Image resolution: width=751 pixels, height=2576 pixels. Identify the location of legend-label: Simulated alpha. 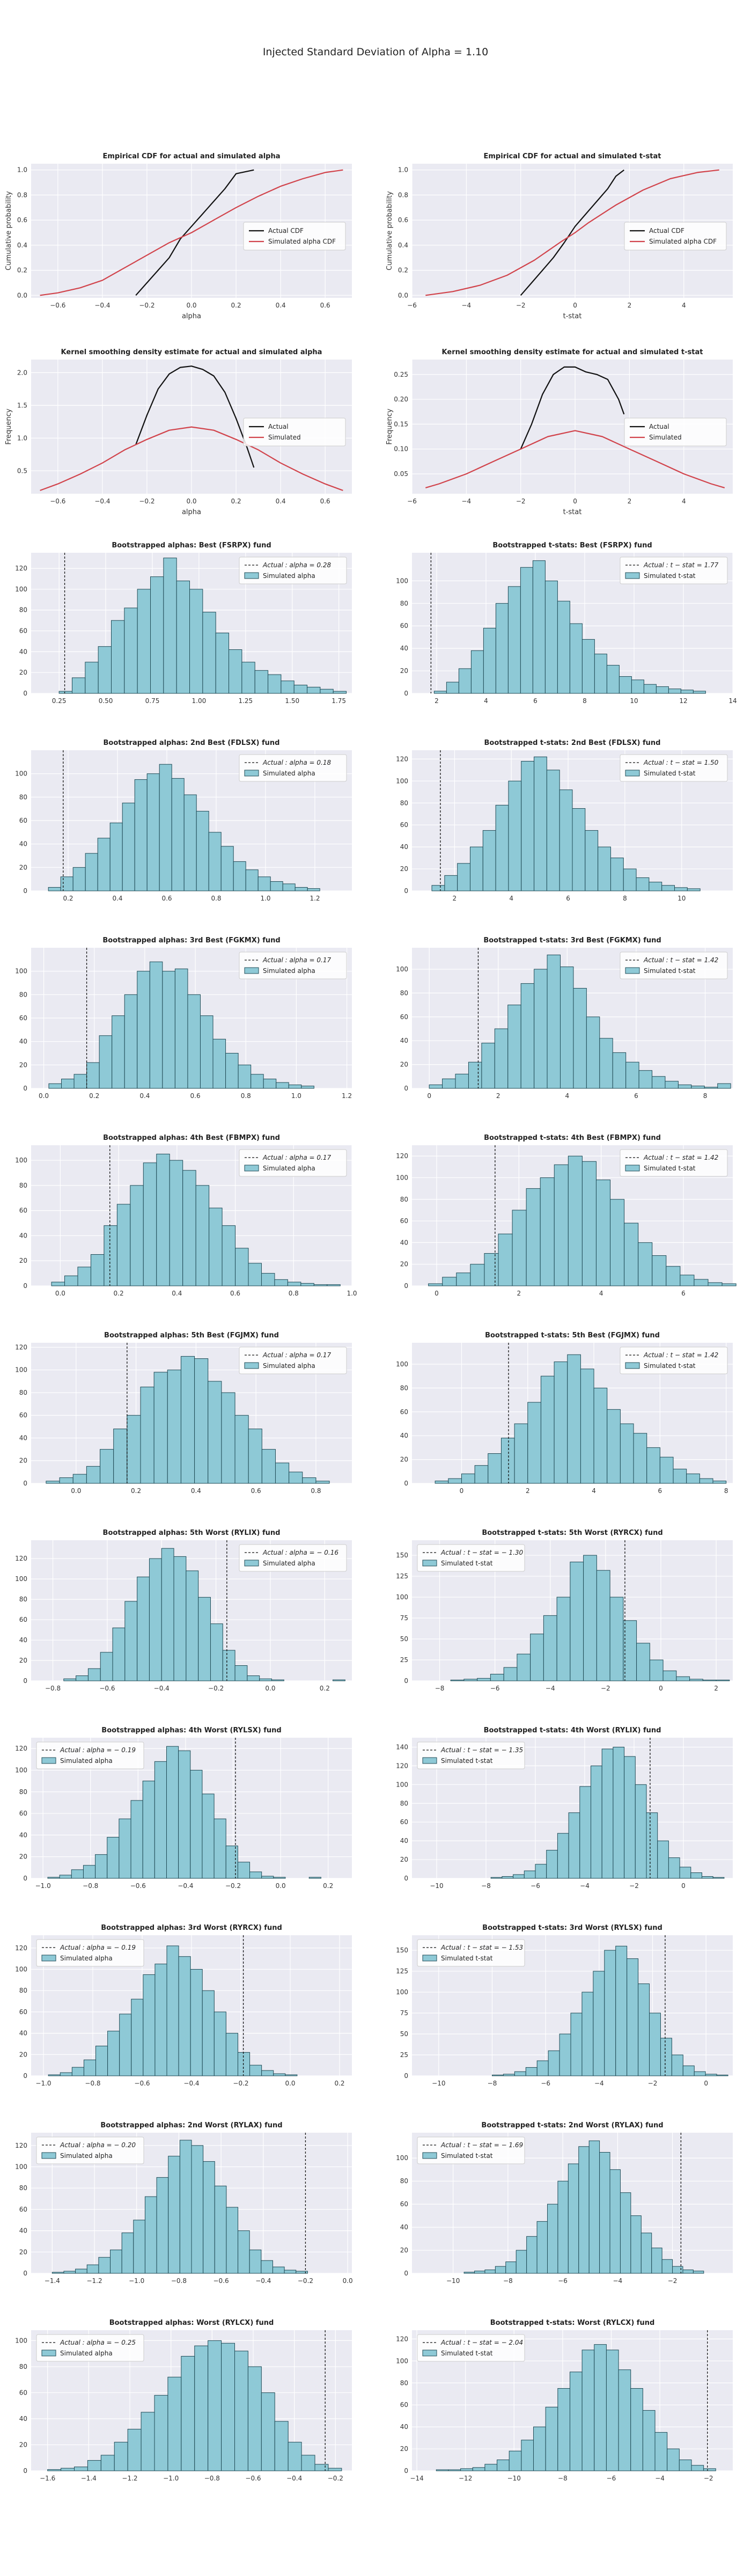
(289, 1168).